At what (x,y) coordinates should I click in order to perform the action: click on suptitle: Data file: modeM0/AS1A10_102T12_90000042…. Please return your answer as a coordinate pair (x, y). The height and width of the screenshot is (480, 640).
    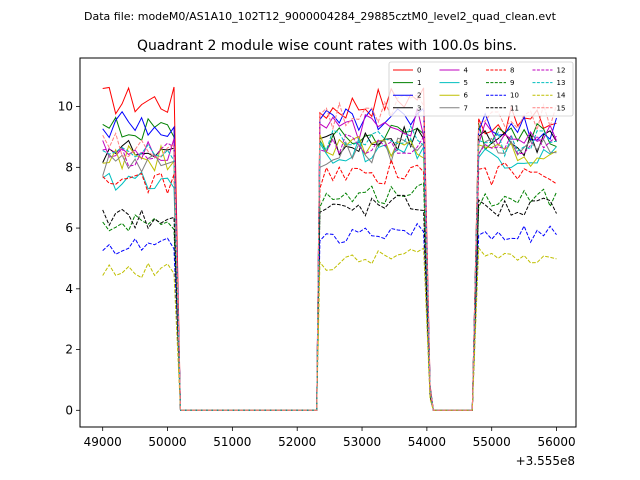
    Looking at the image, I should click on (320, 16).